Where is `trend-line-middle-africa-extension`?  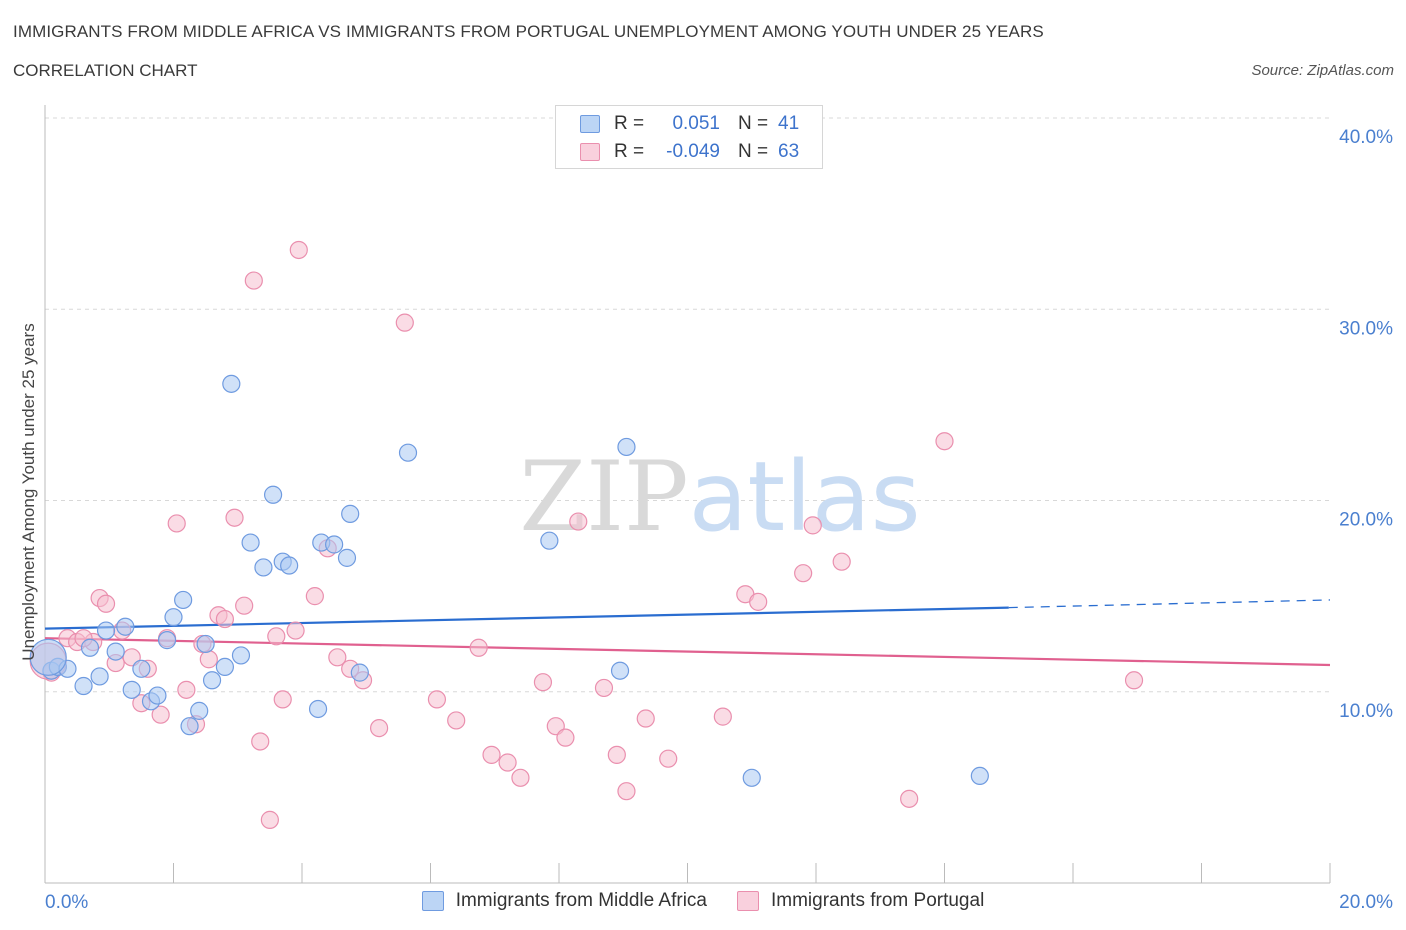
trend-line-middle-africa-extension is located at coordinates (1169, 604).